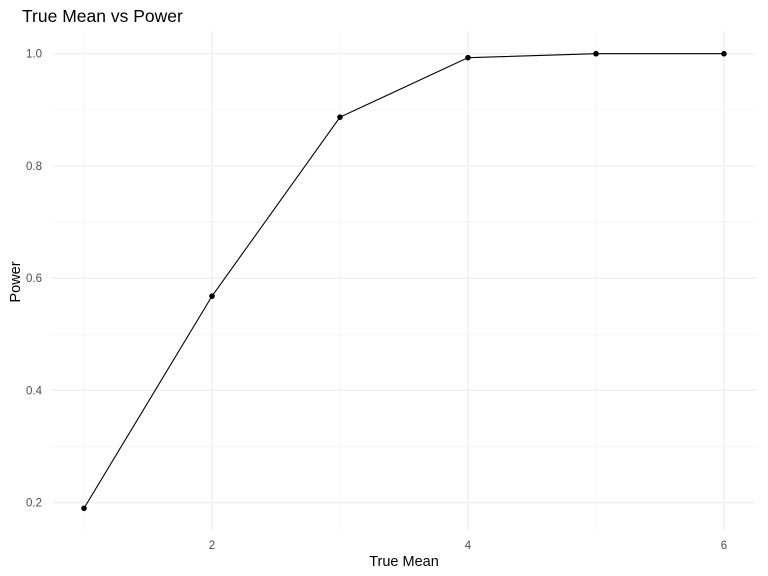 This screenshot has height=576, width=768. Describe the element at coordinates (212, 546) in the screenshot. I see `x-tick-label: 2` at that location.